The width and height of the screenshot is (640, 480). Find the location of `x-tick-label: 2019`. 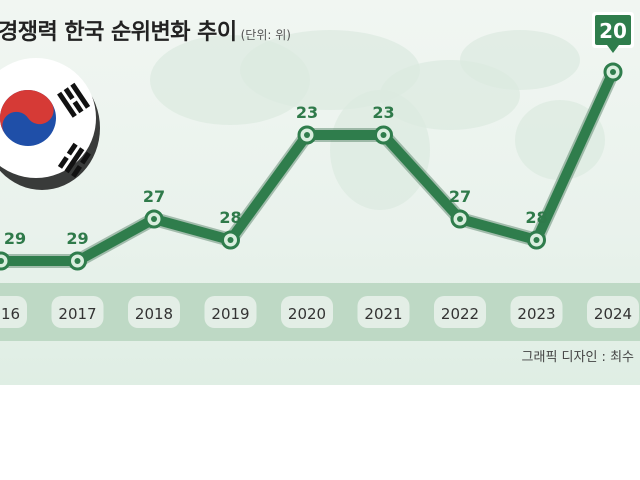

x-tick-label: 2019 is located at coordinates (230, 314).